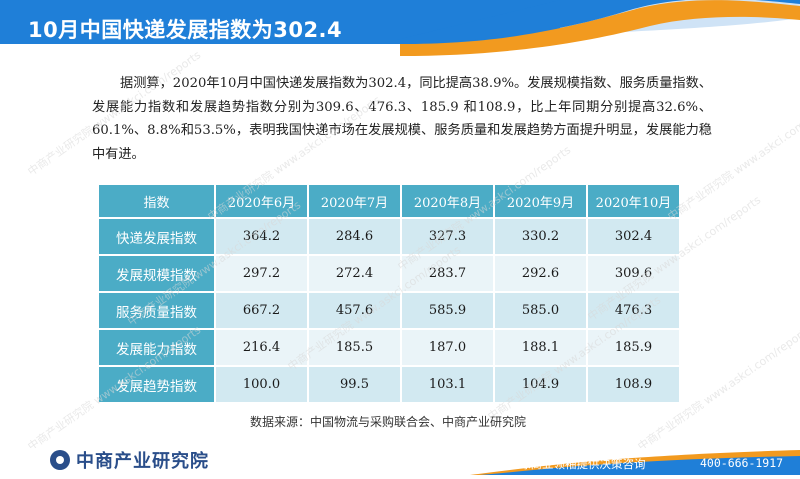  What do you see at coordinates (633, 384) in the screenshot?
I see `table-cell: 108.9` at bounding box center [633, 384].